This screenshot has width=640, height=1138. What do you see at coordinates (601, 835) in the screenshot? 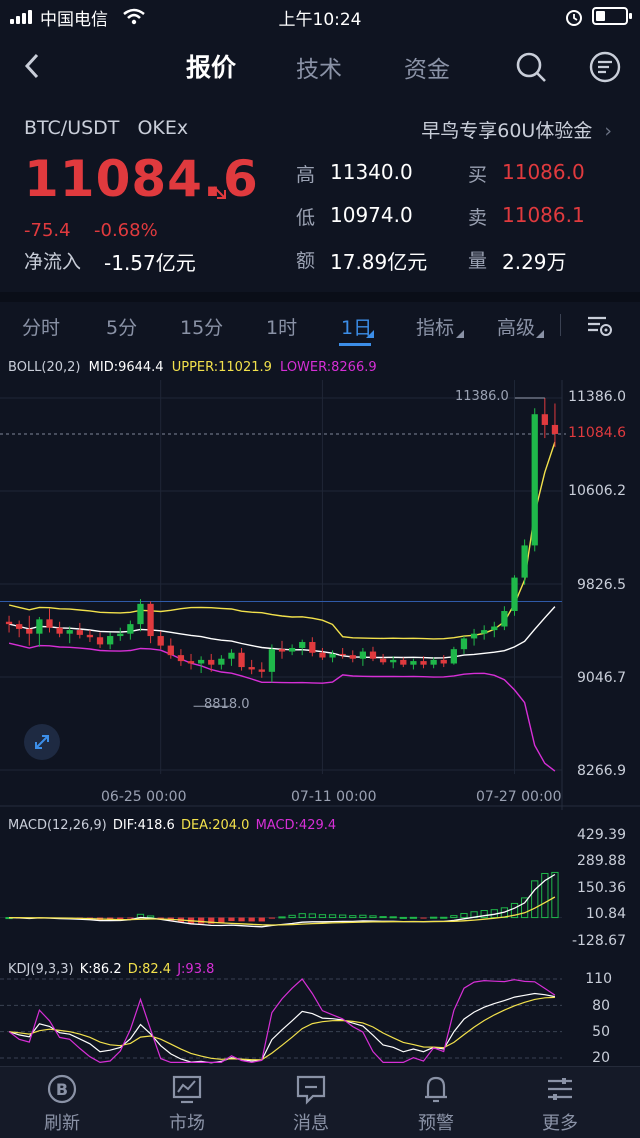
I see `macd-axis-label: 429.39` at bounding box center [601, 835].